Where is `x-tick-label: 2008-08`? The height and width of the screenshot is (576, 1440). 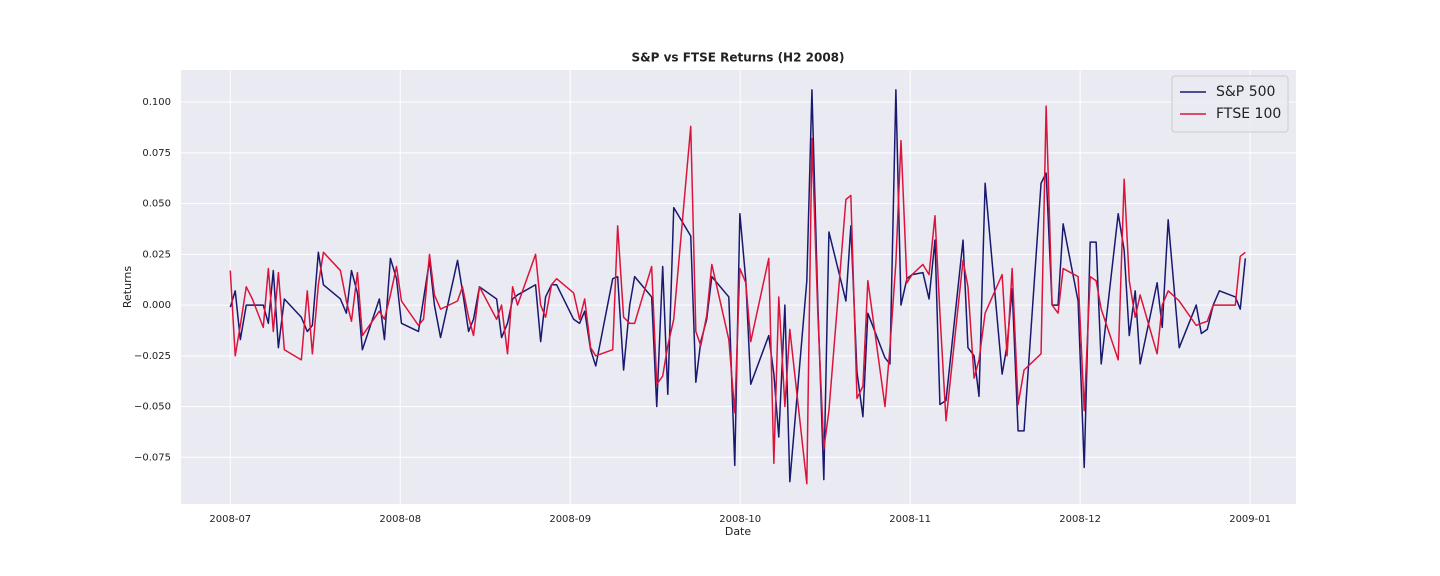
x-tick-label: 2008-08 is located at coordinates (400, 519).